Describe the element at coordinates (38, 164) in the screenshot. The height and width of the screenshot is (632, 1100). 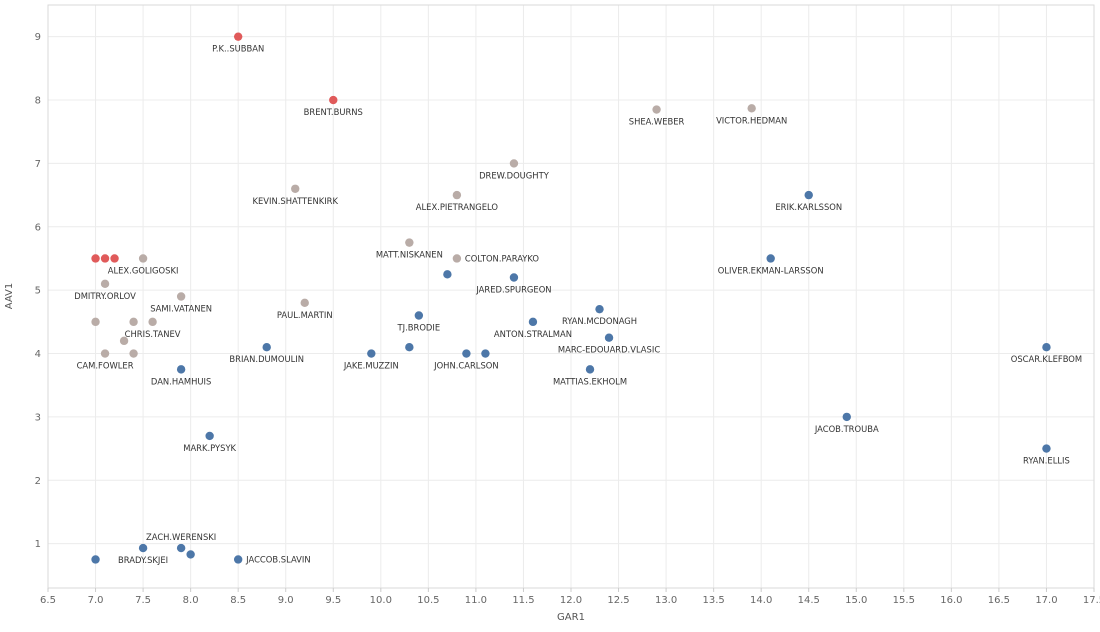
I see `y-tick-label: 7` at that location.